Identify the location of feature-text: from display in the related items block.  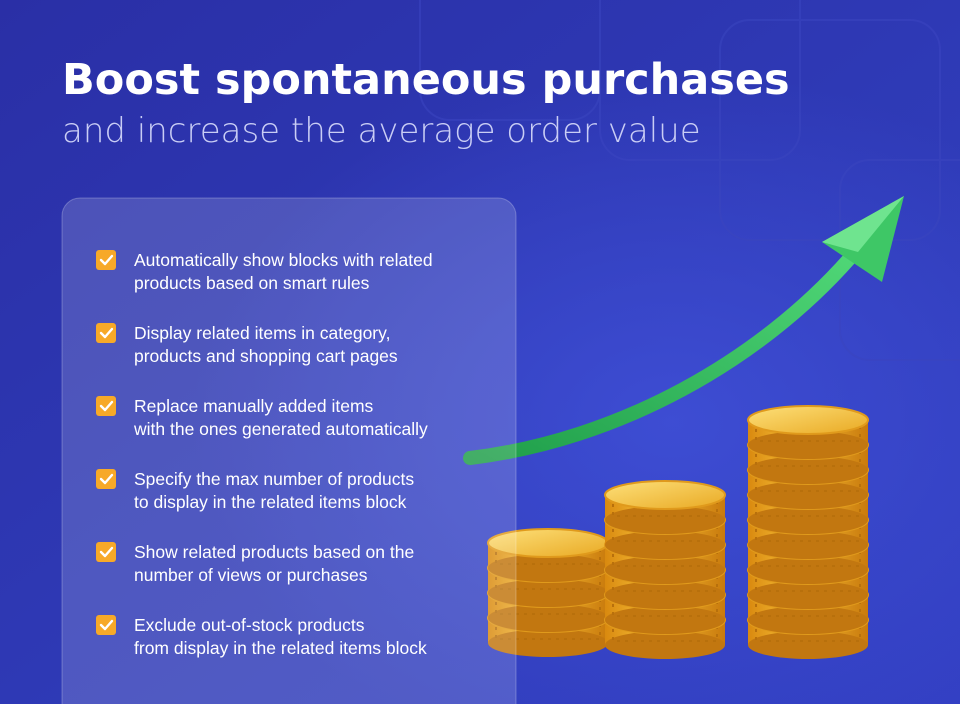
(280, 648).